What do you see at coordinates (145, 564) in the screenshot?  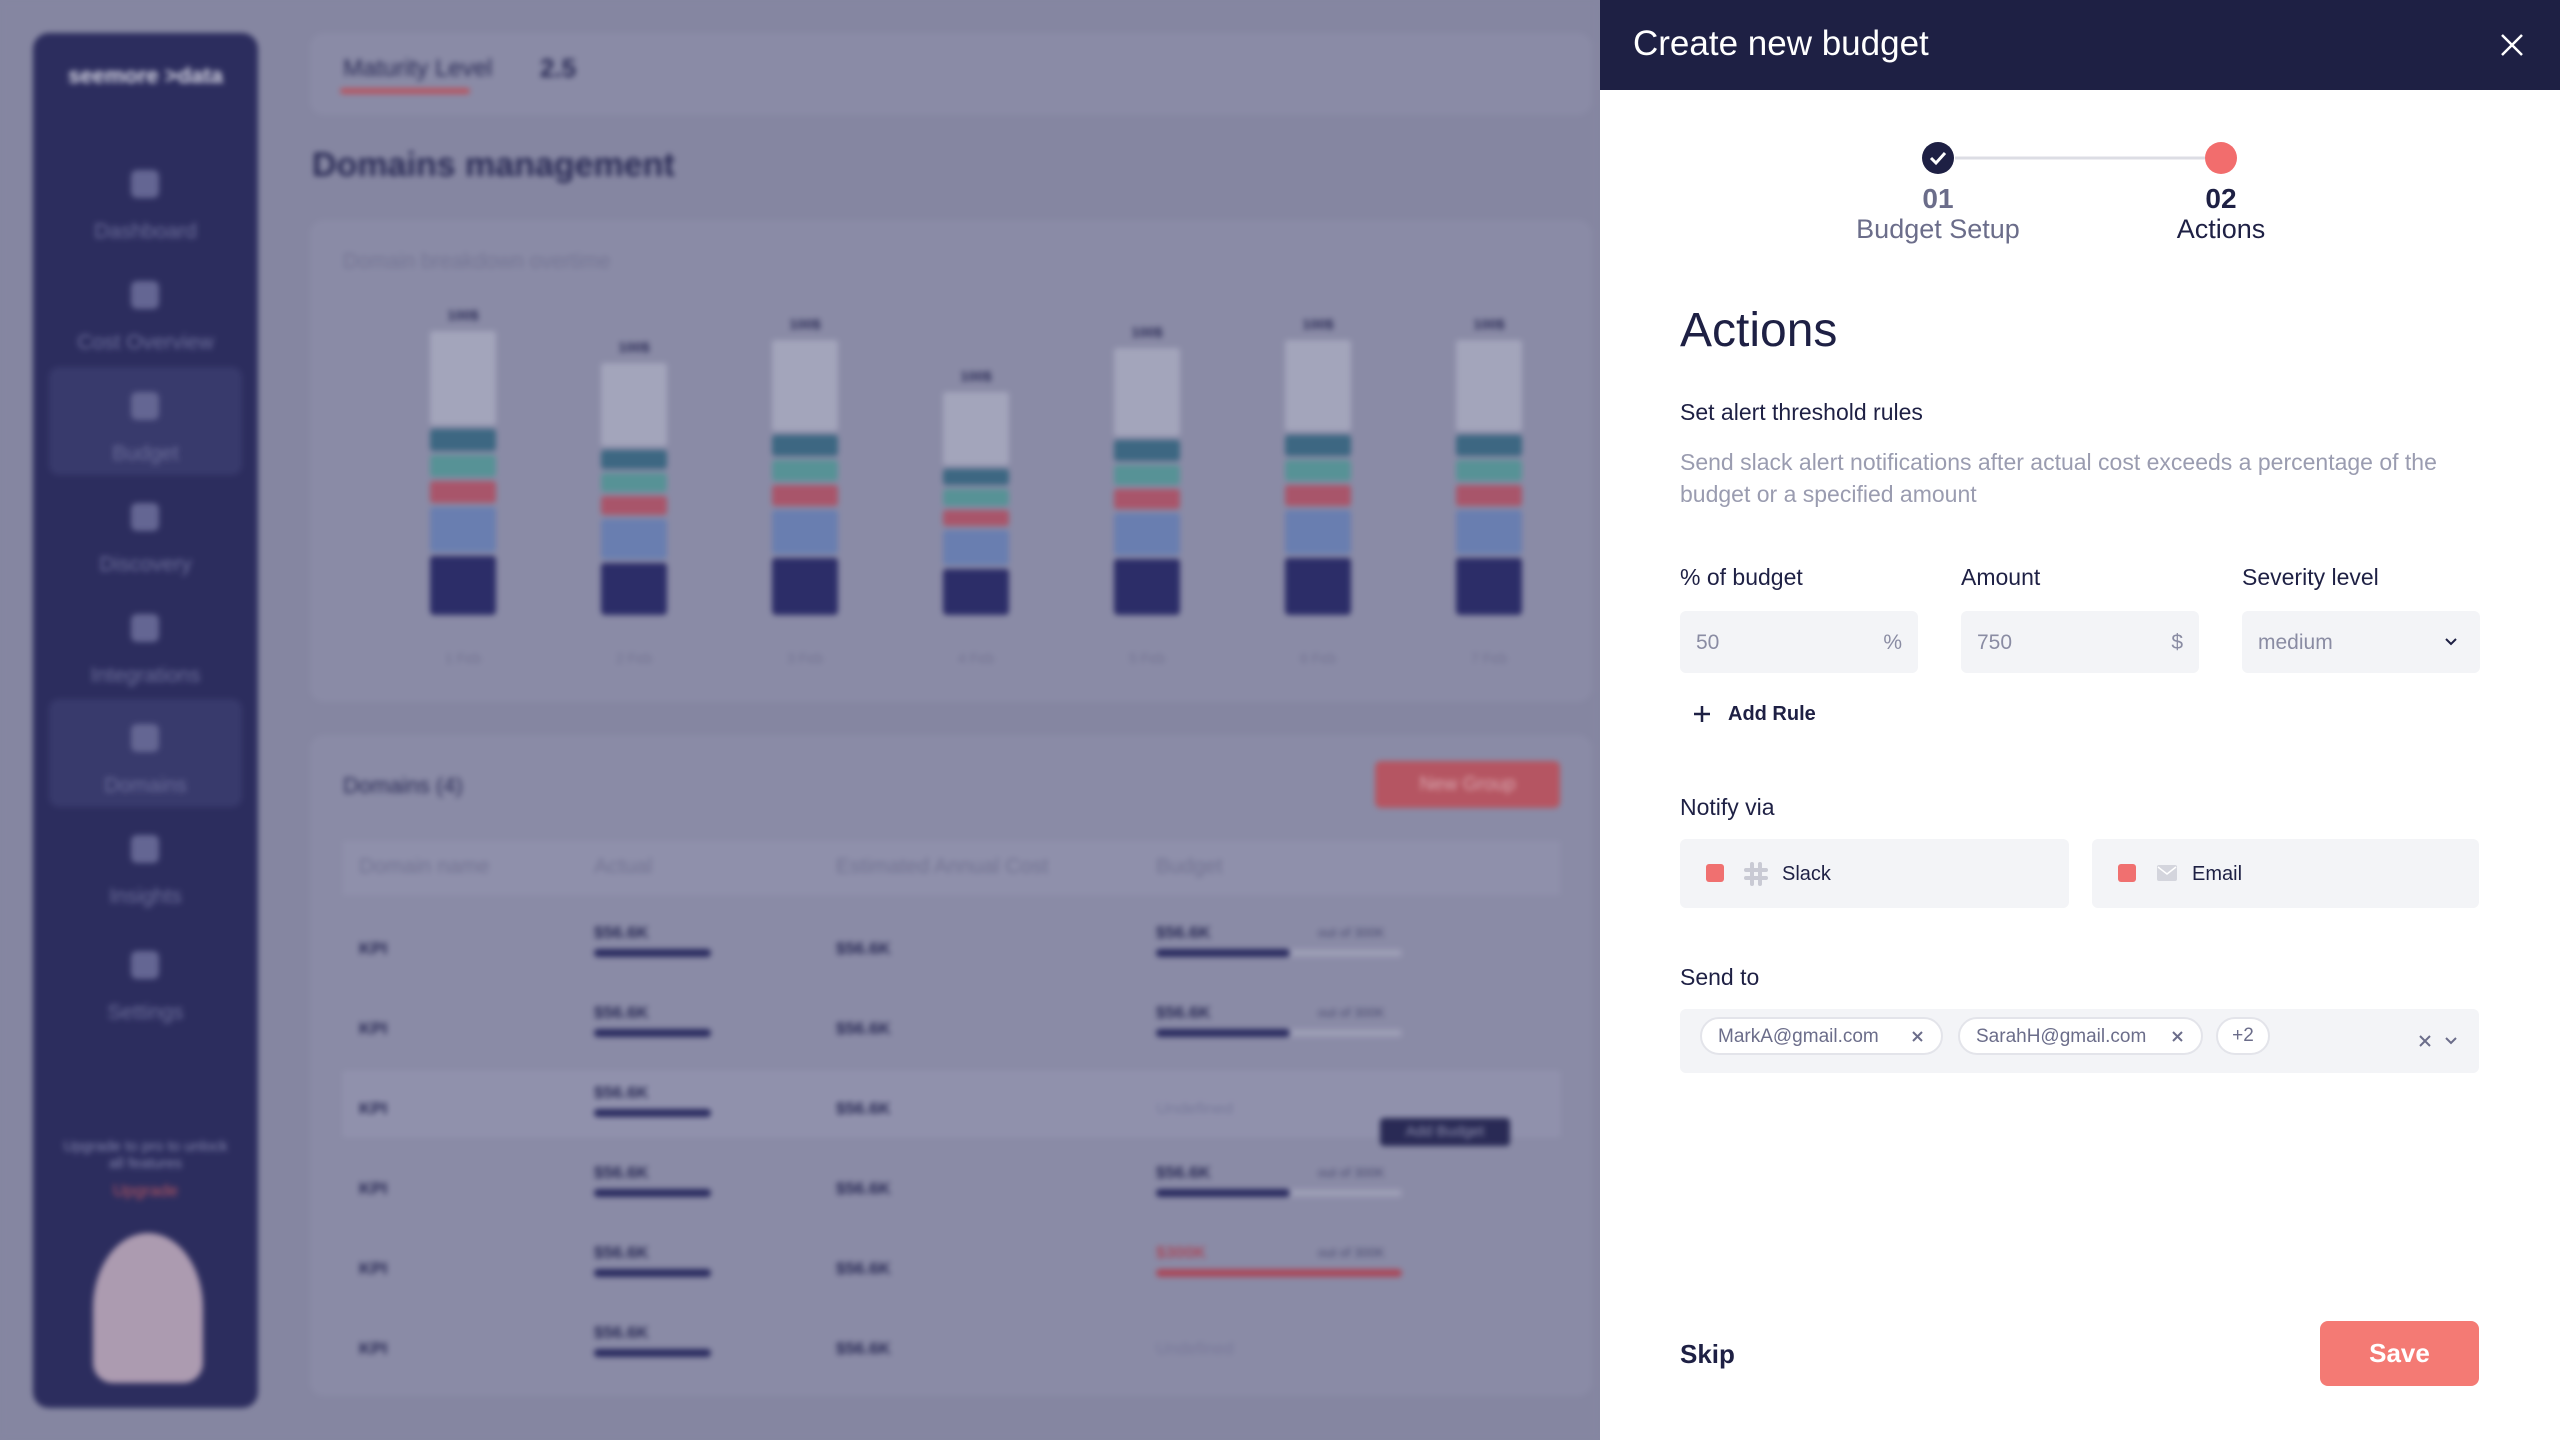 I see `nav-item: Discovery` at bounding box center [145, 564].